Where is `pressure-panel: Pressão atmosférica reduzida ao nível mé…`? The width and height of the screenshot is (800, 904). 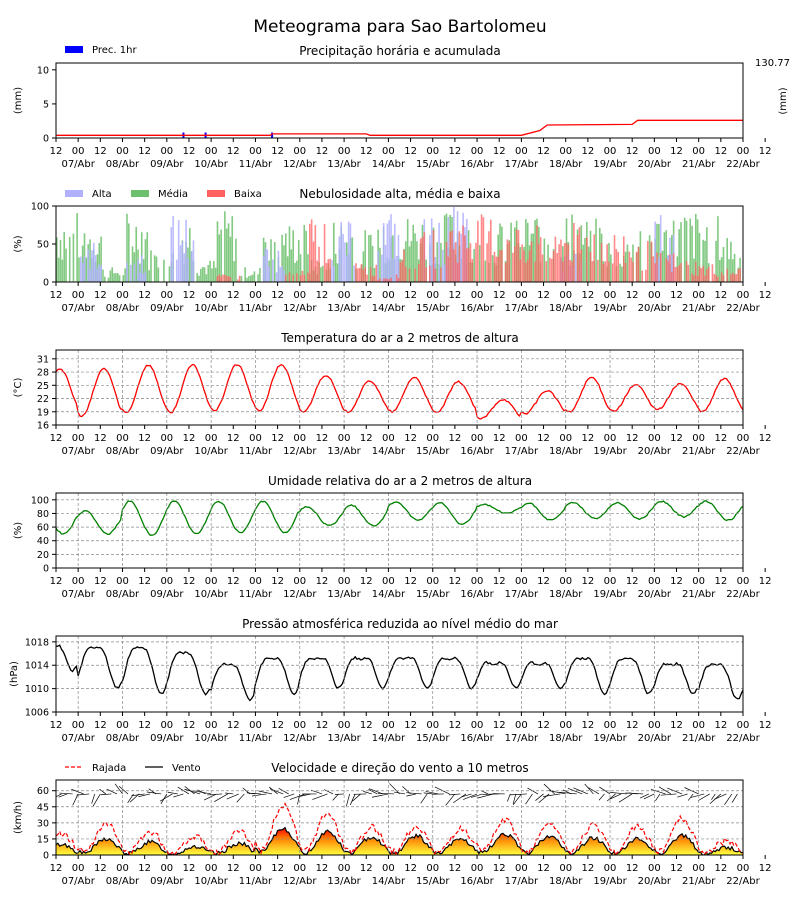 pressure-panel: Pressão atmosférica reduzida ao nível mé… is located at coordinates (390, 680).